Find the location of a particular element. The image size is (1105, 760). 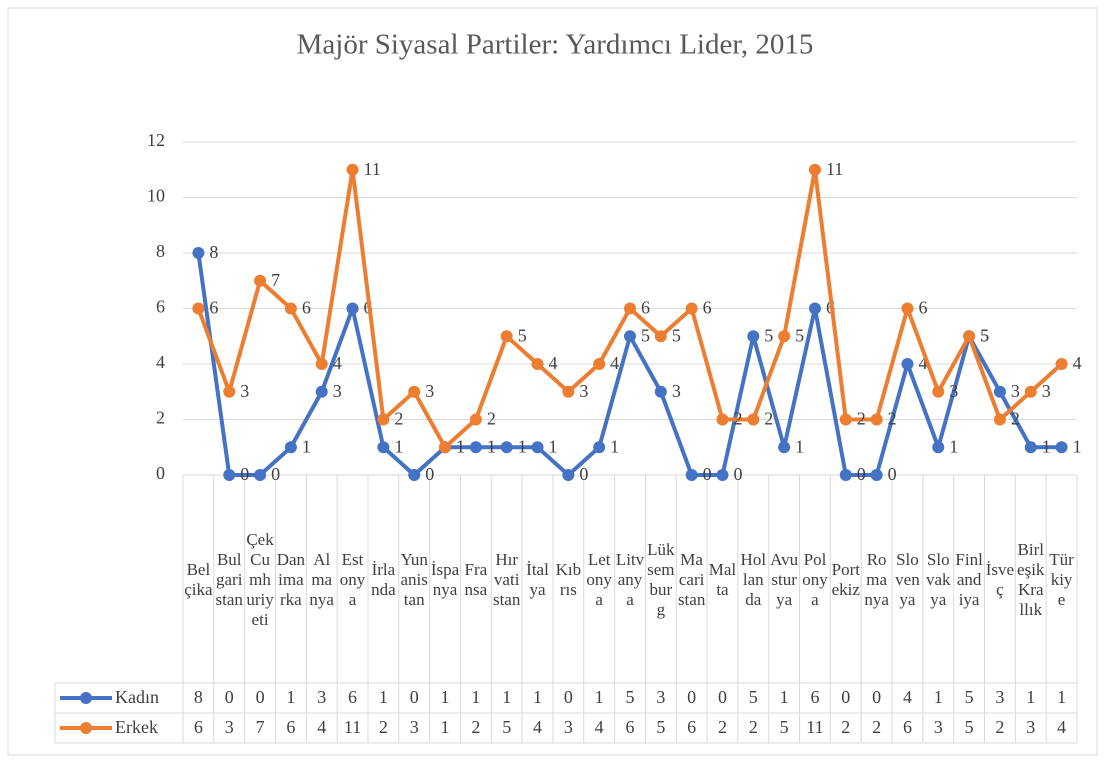

x-tick-label: İtalya is located at coordinates (537, 579).